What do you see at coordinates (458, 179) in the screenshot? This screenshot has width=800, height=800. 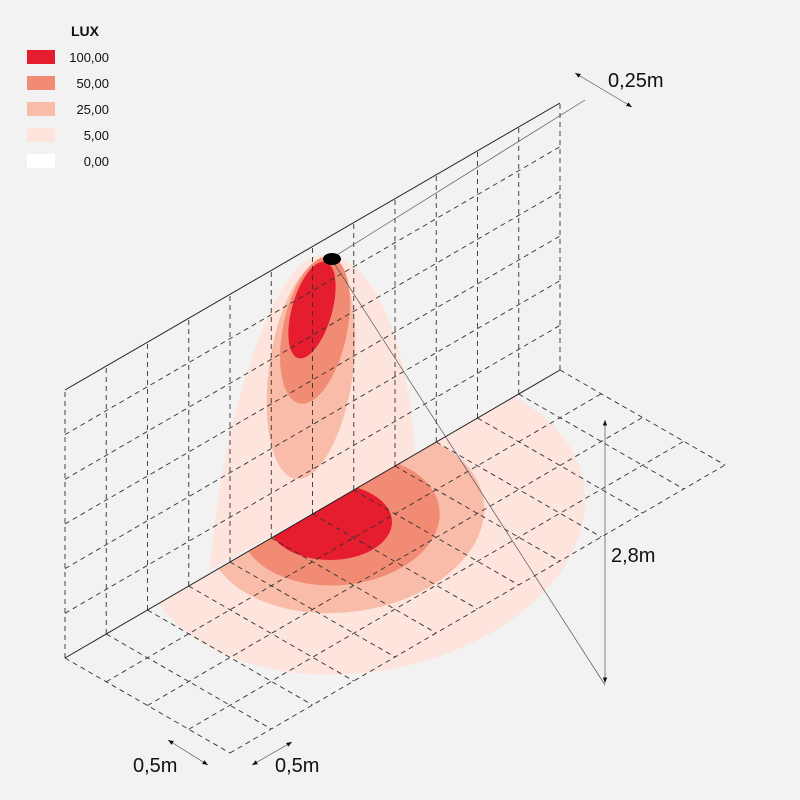 I see `offset-leader` at bounding box center [458, 179].